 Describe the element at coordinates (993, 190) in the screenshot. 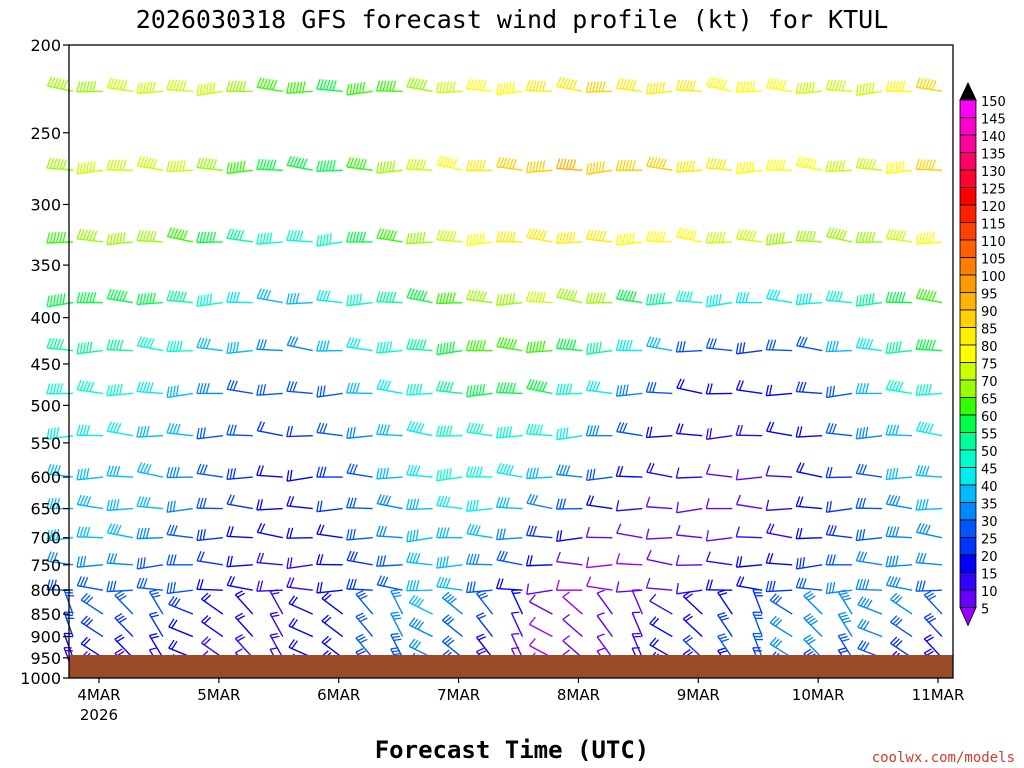

I see `colorbar-label: 125` at that location.